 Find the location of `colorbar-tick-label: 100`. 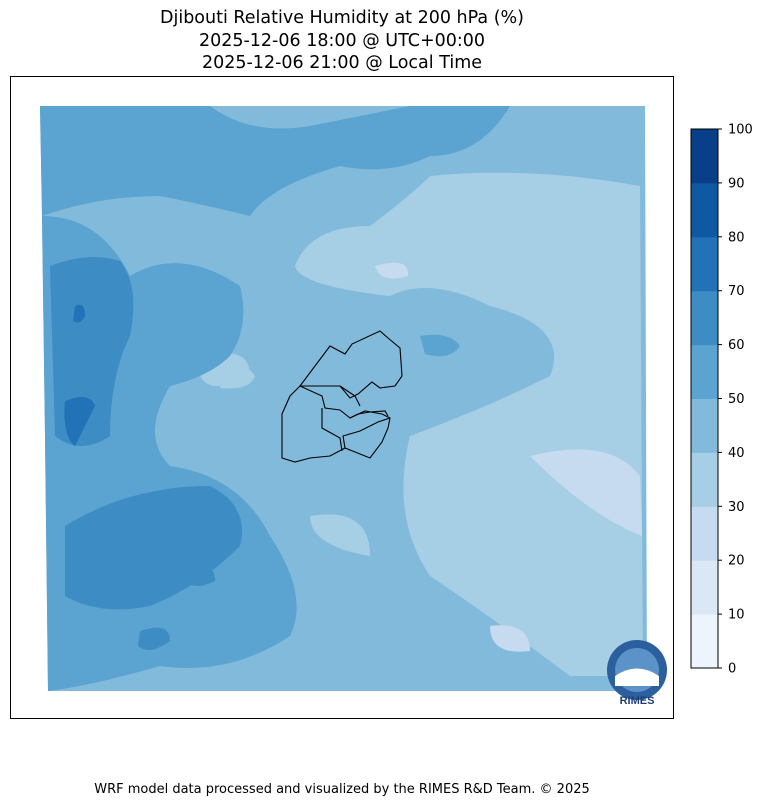

colorbar-tick-label: 100 is located at coordinates (740, 130).